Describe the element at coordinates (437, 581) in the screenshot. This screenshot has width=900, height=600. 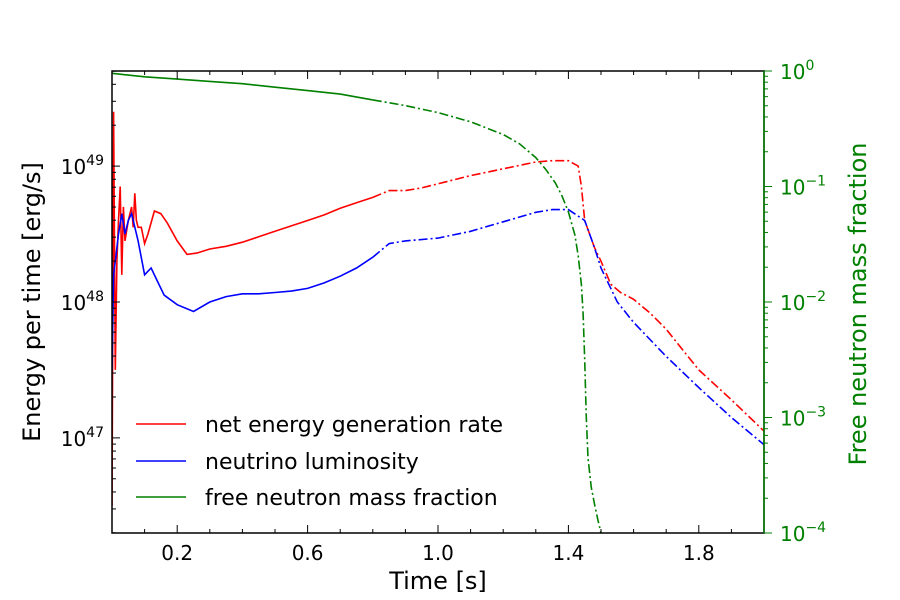
I see `x-axis-title: Time [s]` at that location.